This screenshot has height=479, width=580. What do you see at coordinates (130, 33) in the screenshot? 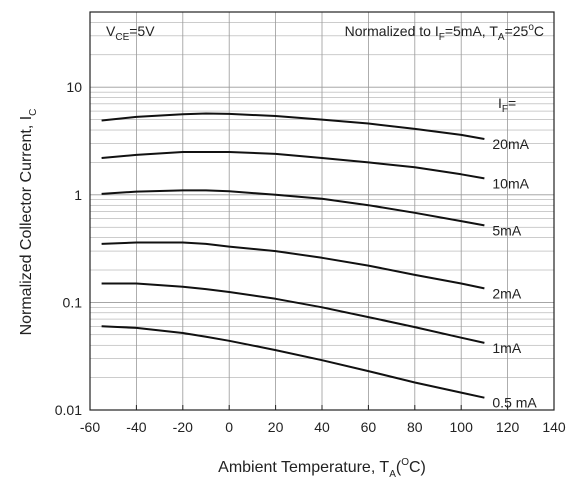
I see `vce-annotation: VCE=5V` at bounding box center [130, 33].